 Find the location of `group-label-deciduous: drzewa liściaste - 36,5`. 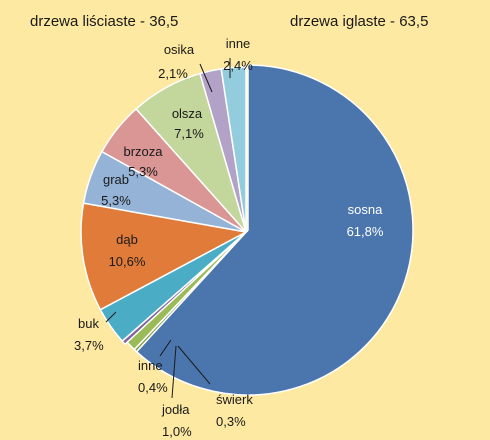

group-label-deciduous: drzewa liściaste - 36,5 is located at coordinates (104, 21).